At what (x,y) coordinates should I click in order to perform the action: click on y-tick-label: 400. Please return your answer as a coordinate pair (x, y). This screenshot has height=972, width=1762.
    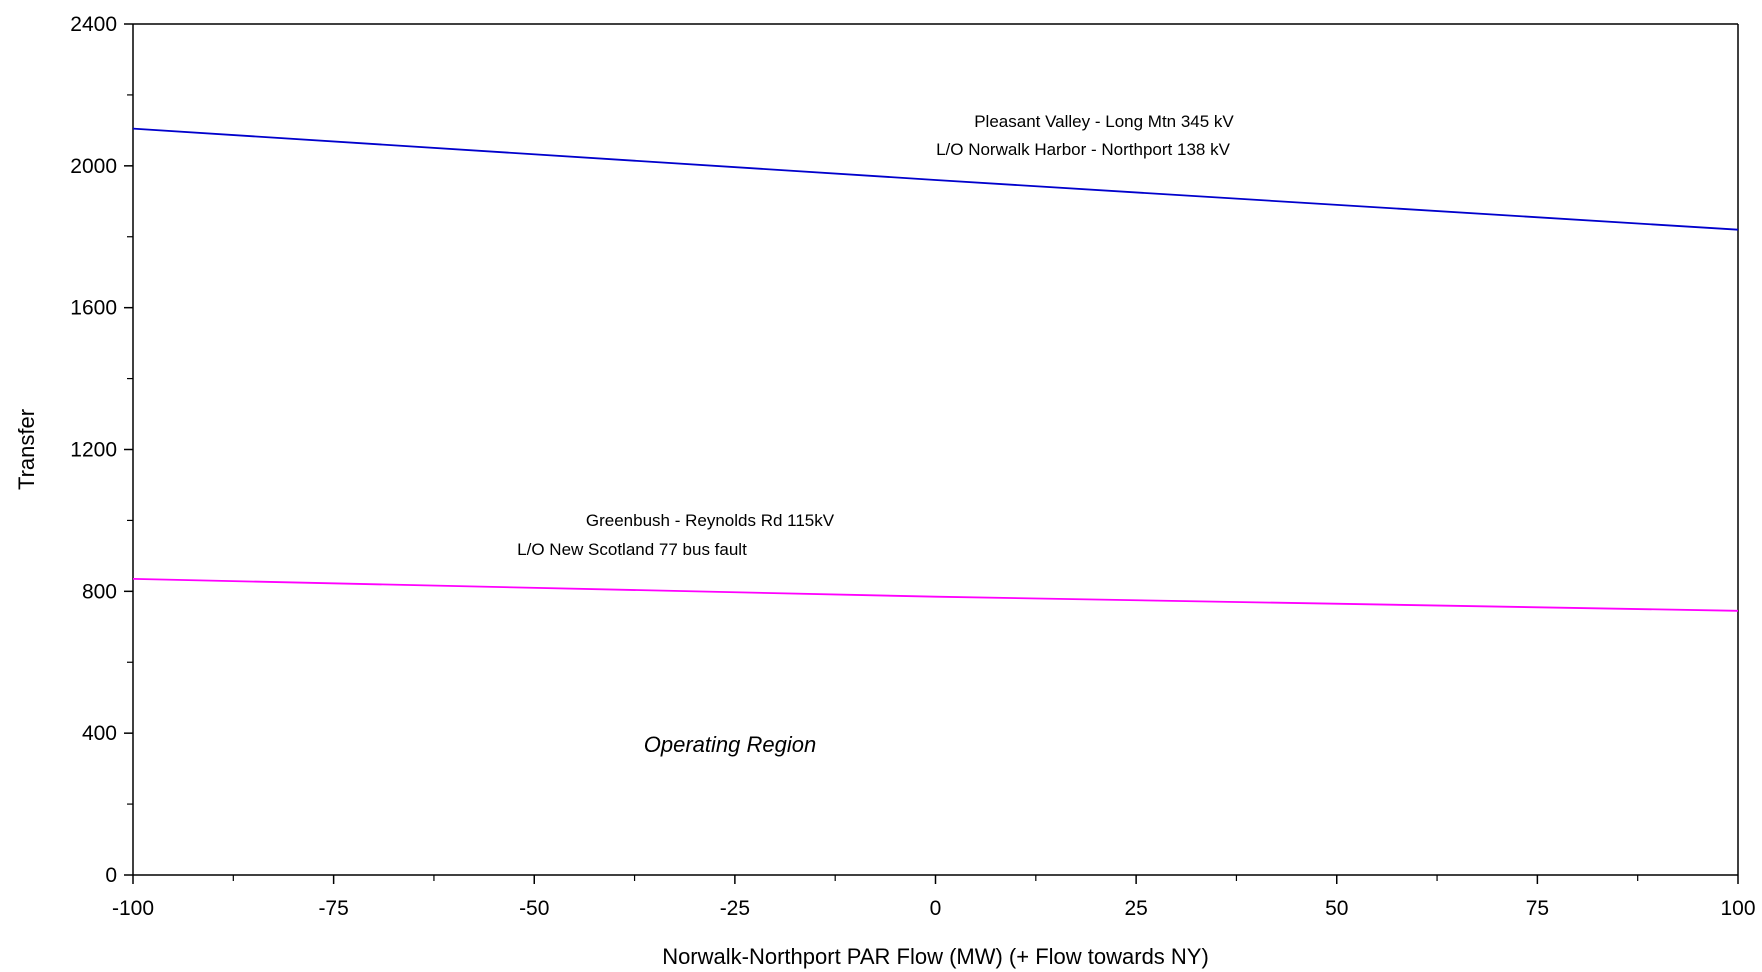
    Looking at the image, I should click on (99, 733).